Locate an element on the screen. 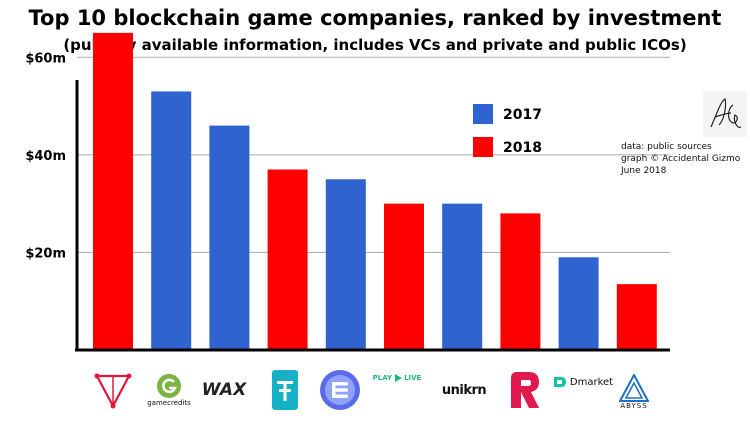 The height and width of the screenshot is (430, 750). source-line-1: data: public sources is located at coordinates (666, 147).